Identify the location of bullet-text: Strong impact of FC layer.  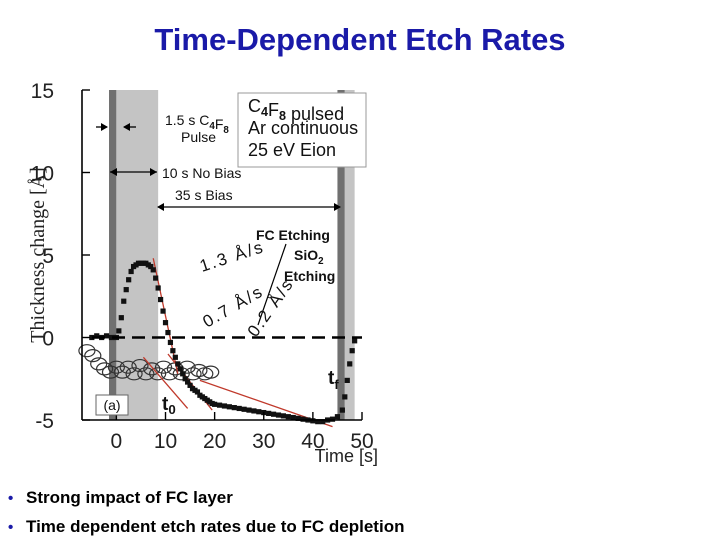
(129, 497).